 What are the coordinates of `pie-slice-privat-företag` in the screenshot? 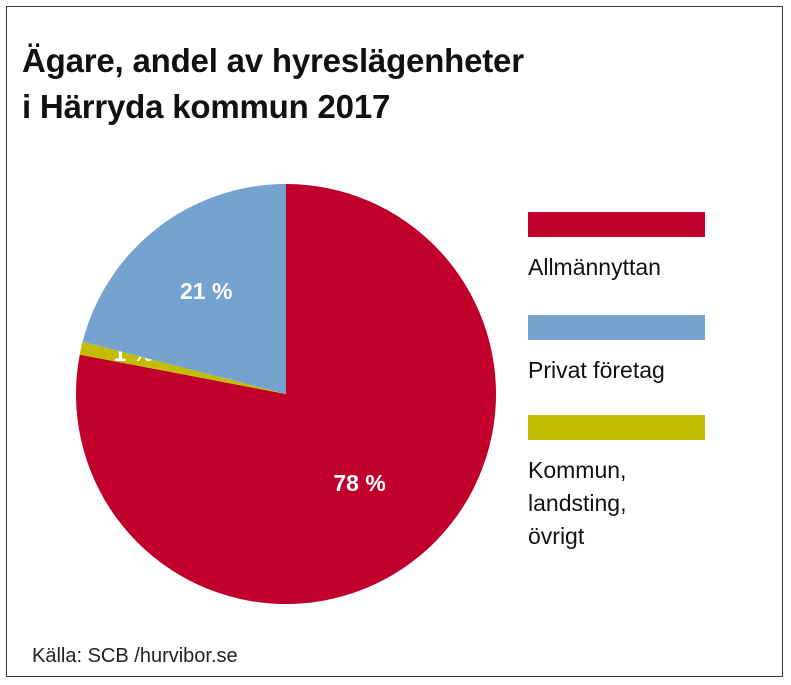 It's located at (184, 289).